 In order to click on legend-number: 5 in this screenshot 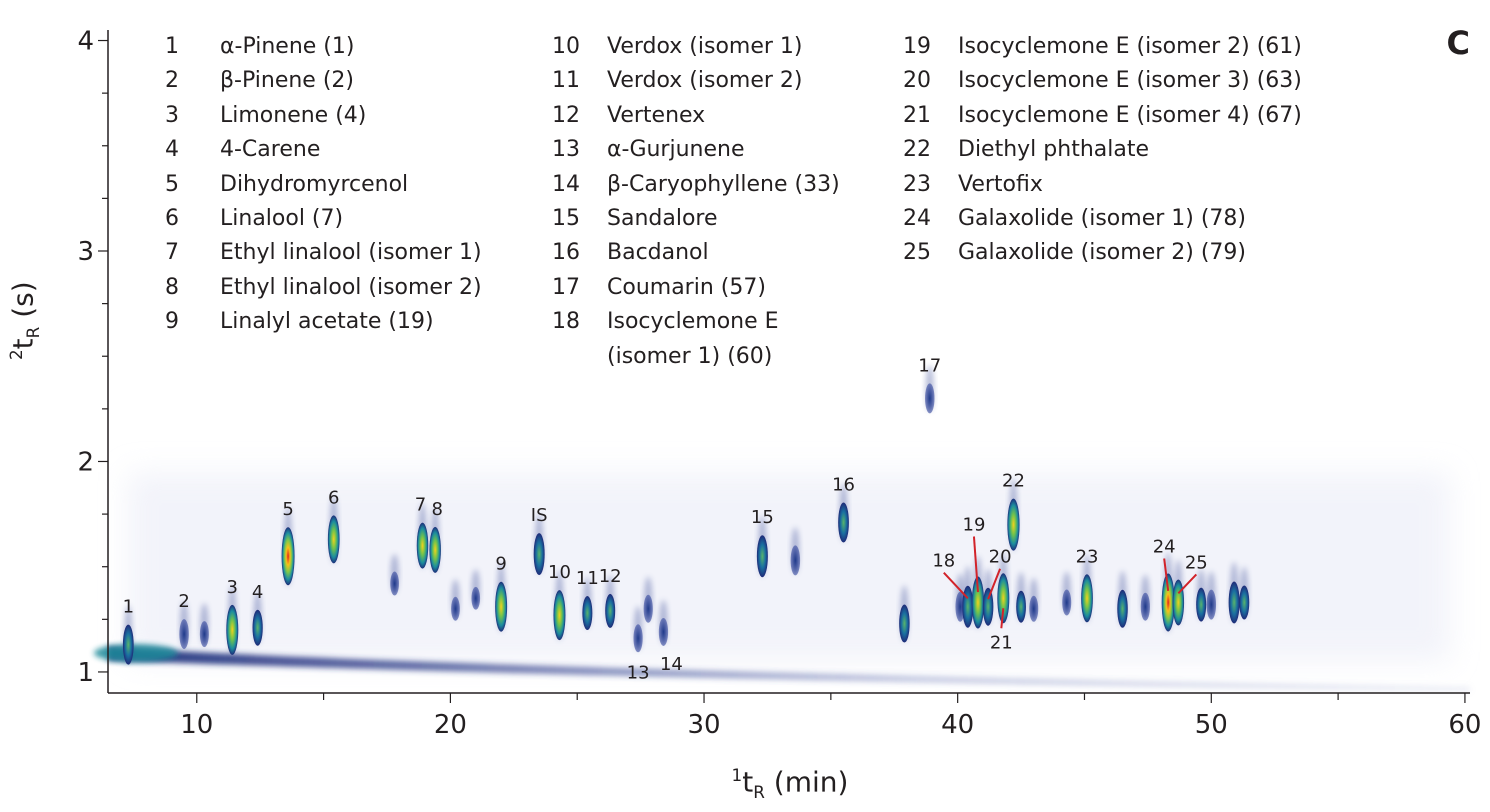, I will do `click(172, 184)`.